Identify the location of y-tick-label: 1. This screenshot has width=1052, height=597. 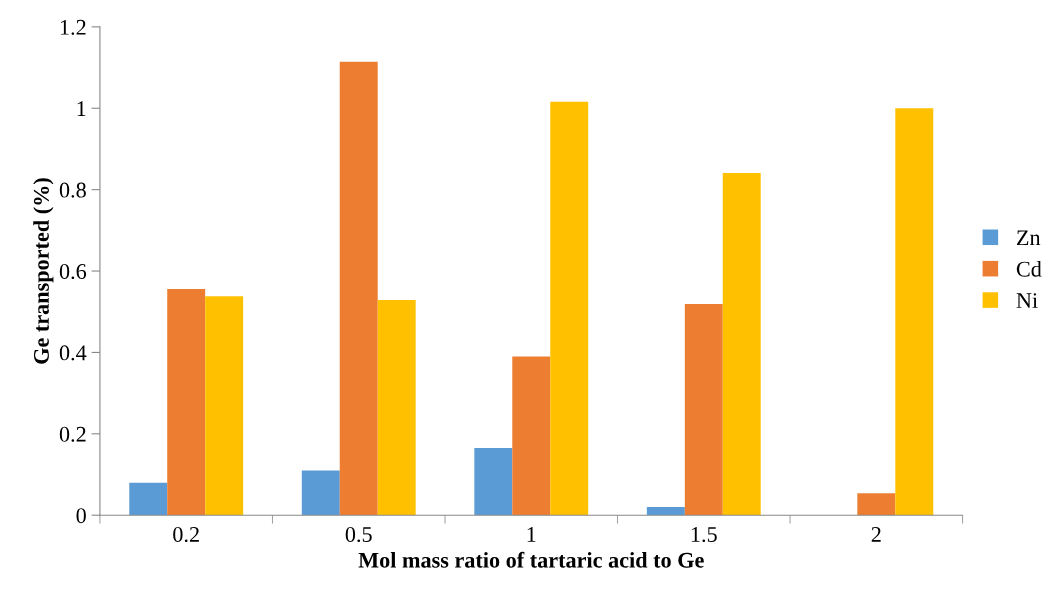
(81, 108).